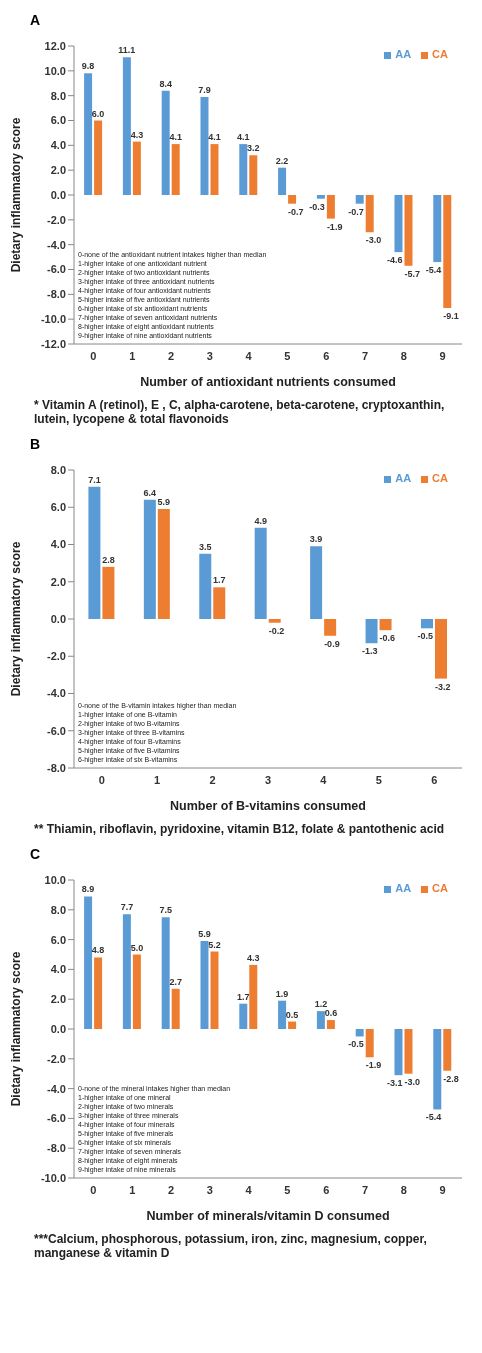 Image resolution: width=482 pixels, height=1353 pixels. I want to click on x-axis-title: Number of B-vitamins consumed, so click(268, 806).